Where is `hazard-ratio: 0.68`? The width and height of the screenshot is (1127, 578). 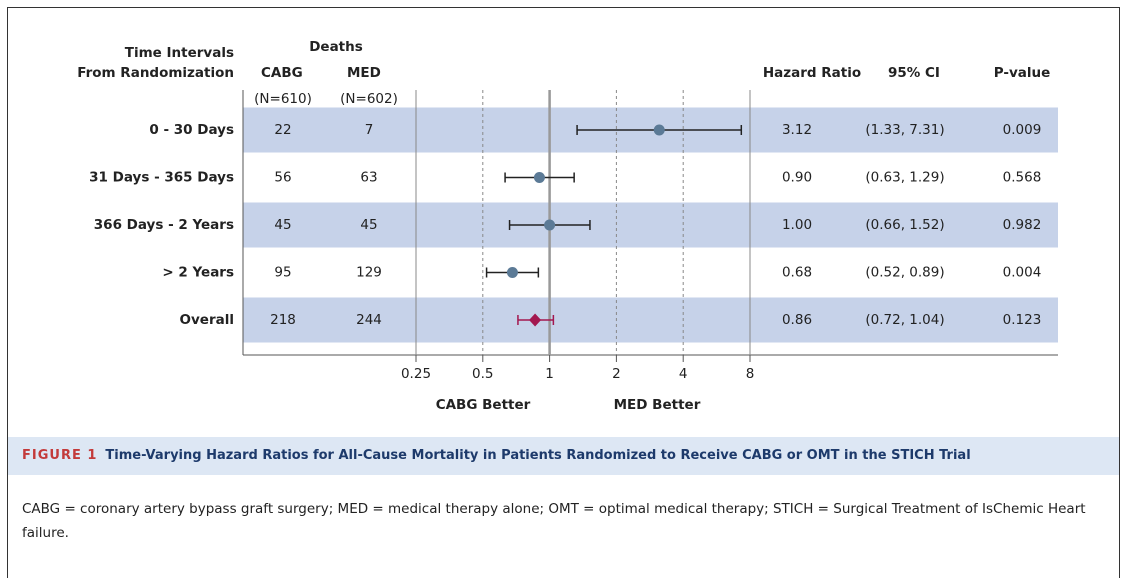 hazard-ratio: 0.68 is located at coordinates (797, 273).